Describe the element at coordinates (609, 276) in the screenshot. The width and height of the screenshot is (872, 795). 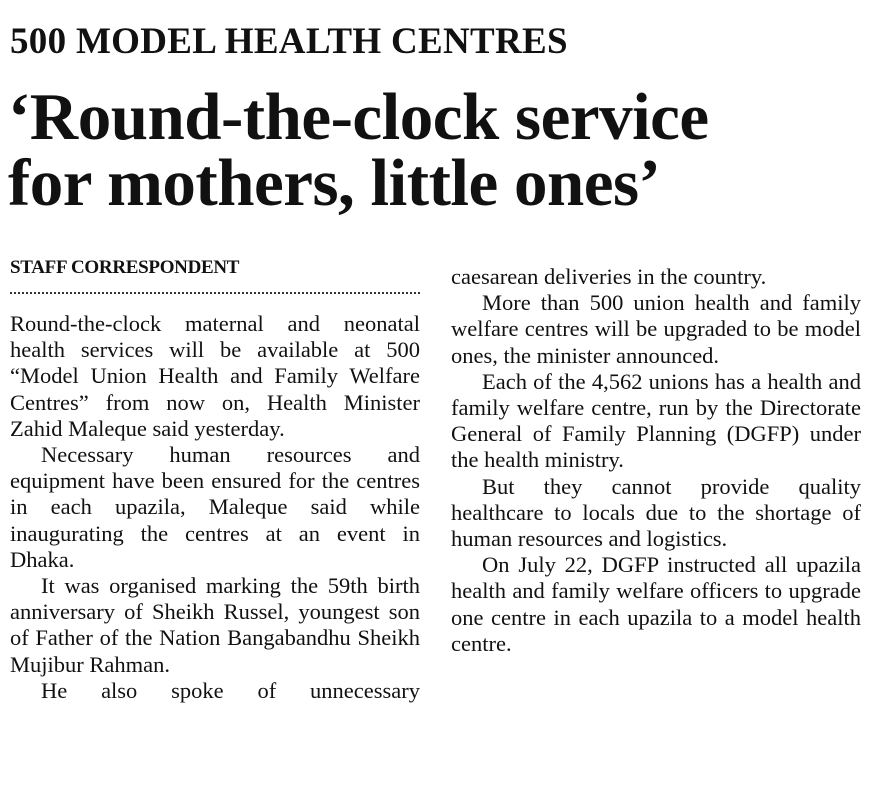
I see `paragraph-continuation: caesarean deliveries in the country.` at that location.